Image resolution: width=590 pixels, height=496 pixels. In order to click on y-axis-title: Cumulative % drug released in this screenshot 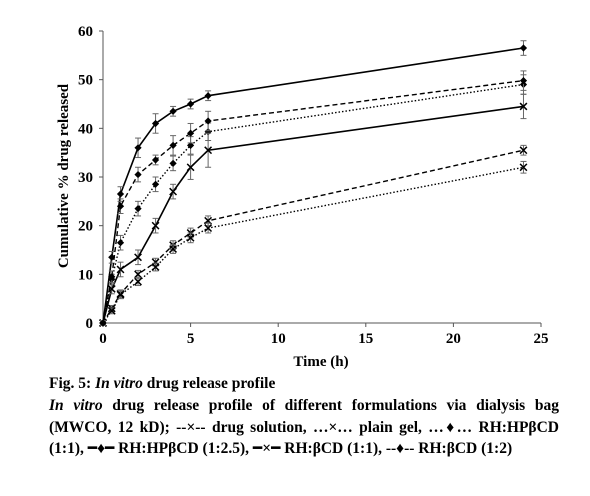, I will do `click(64, 175)`.